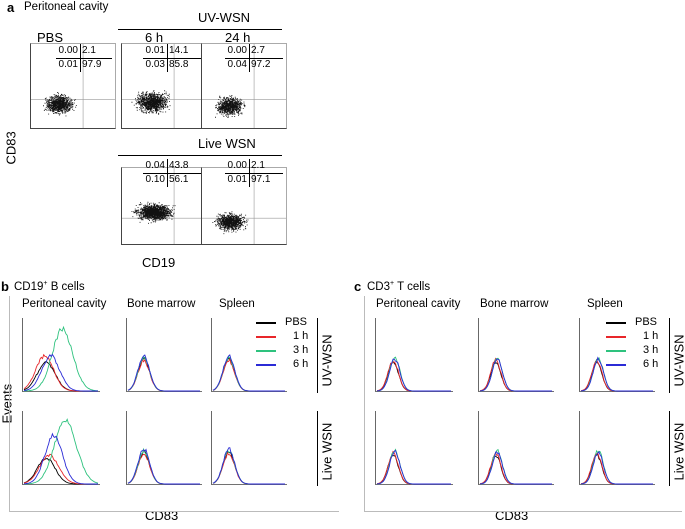 The height and width of the screenshot is (529, 685). What do you see at coordinates (636, 344) in the screenshot?
I see `legend-panel-c: PBS 1 h 3 h 6 h` at bounding box center [636, 344].